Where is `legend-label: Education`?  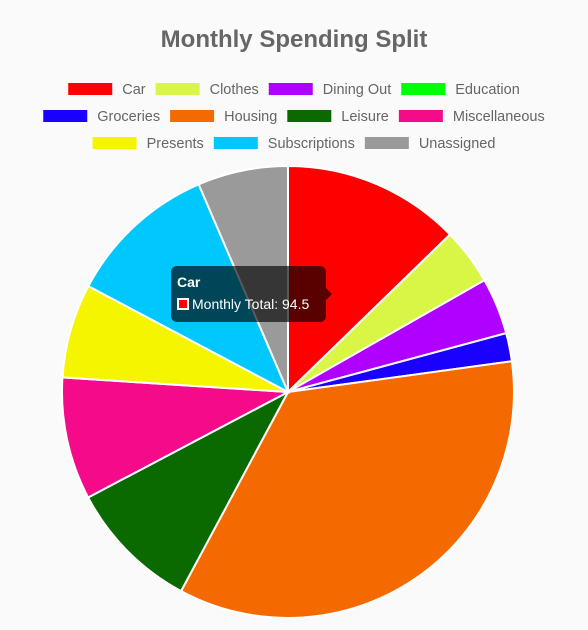 legend-label: Education is located at coordinates (487, 90).